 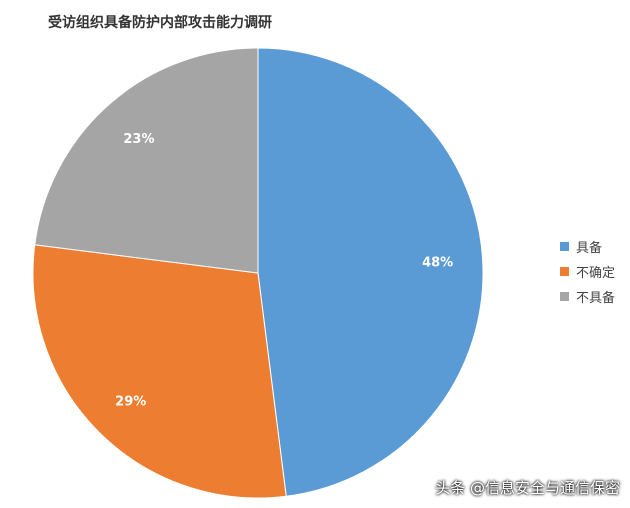 I want to click on legend-label: 具备, so click(x=589, y=248).